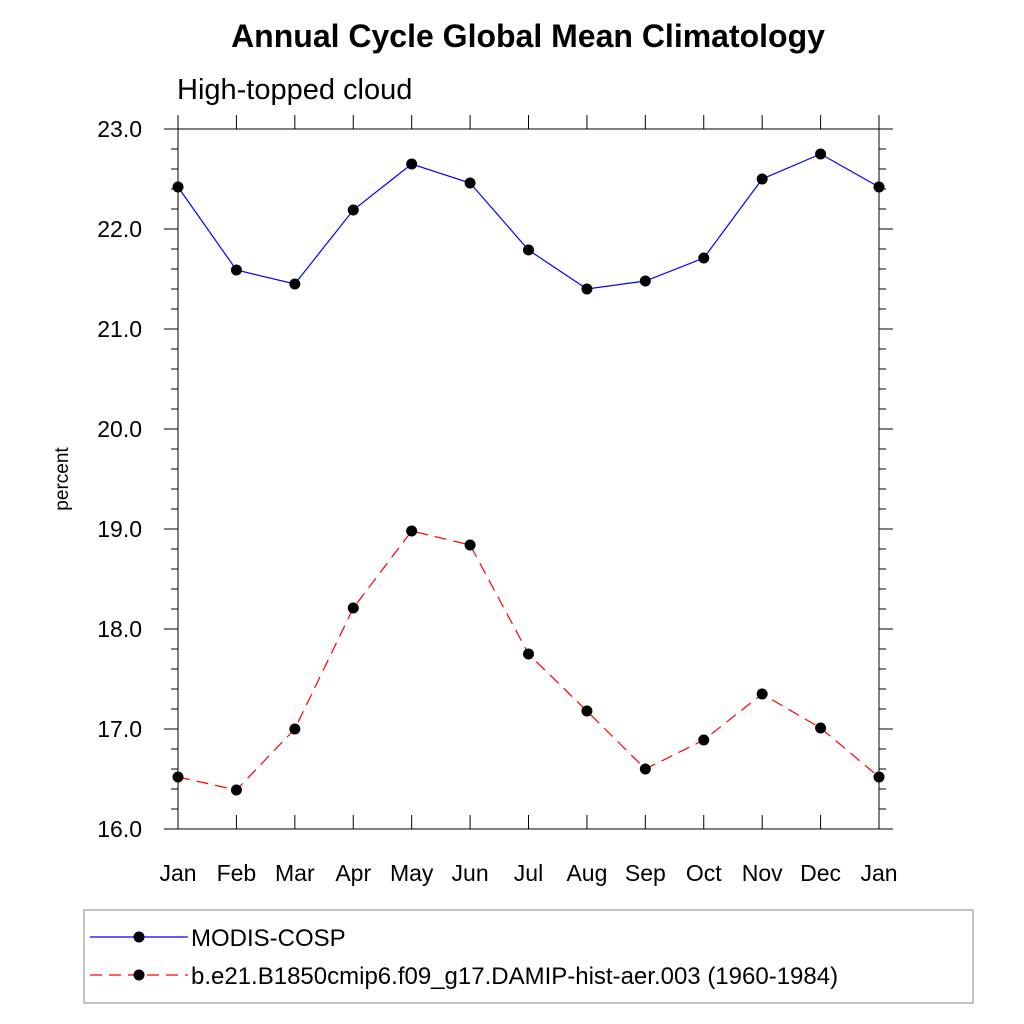 The height and width of the screenshot is (1024, 1024). What do you see at coordinates (119, 229) in the screenshot?
I see `y-tick-label: 22.0` at bounding box center [119, 229].